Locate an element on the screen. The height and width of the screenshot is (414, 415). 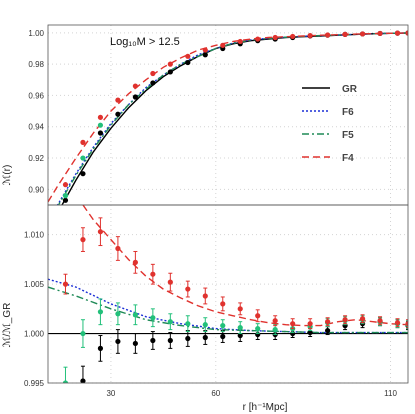
y-tick-label: 1.010 is located at coordinates (34, 235).